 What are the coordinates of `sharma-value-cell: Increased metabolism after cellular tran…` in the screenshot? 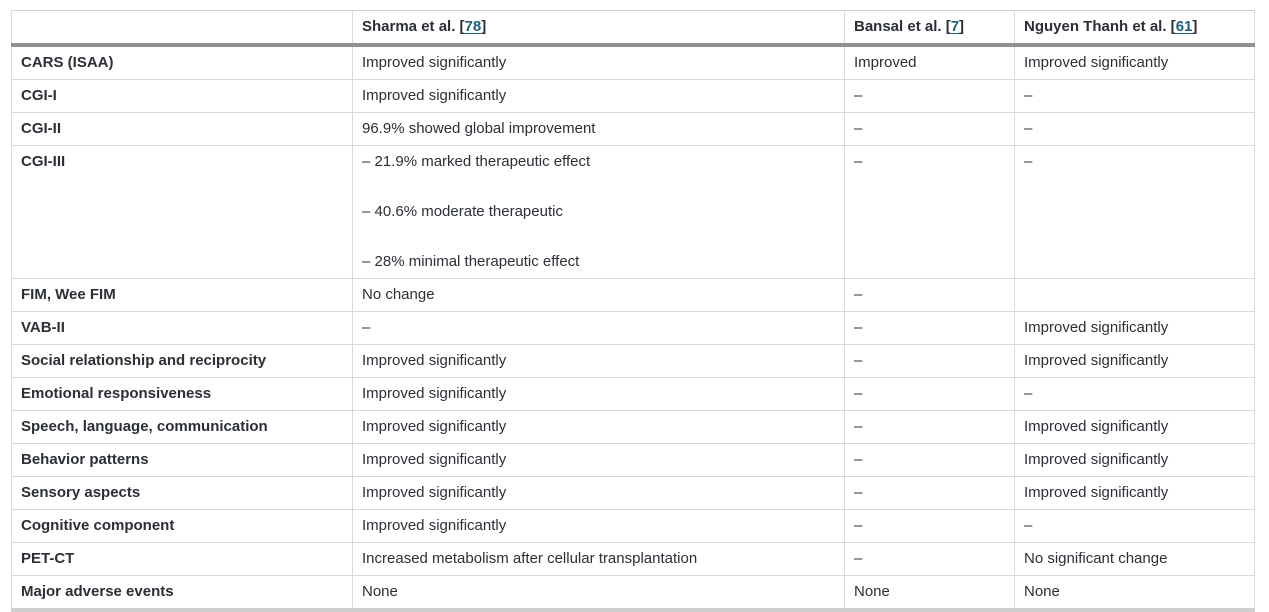 It's located at (598, 559).